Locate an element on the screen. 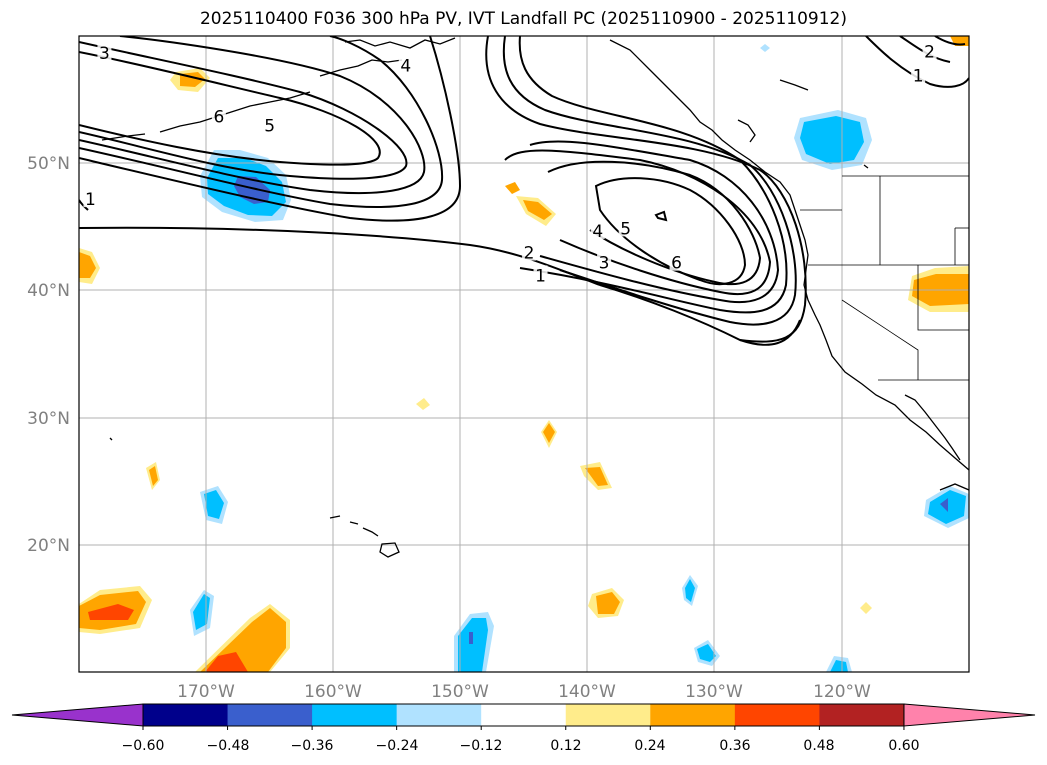 The image size is (1047, 765). colorbar-tick-label: 0.24 is located at coordinates (649, 746).